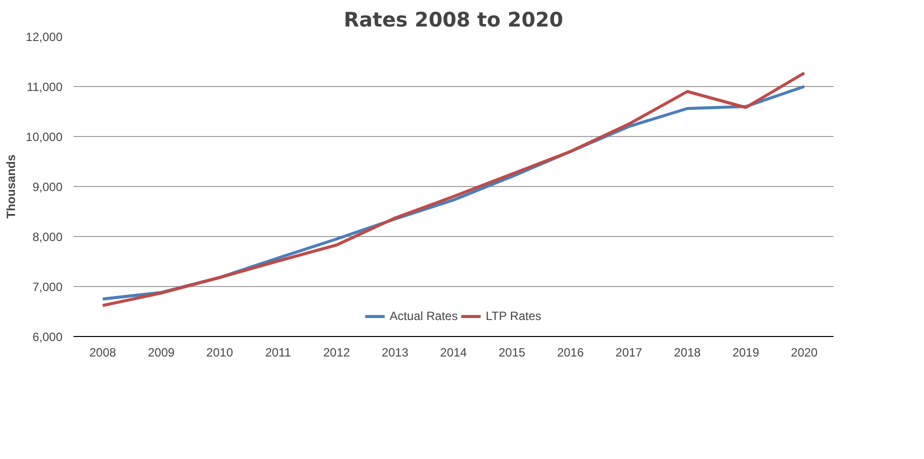  What do you see at coordinates (47, 237) in the screenshot?
I see `y-tick-label: 8,000` at bounding box center [47, 237].